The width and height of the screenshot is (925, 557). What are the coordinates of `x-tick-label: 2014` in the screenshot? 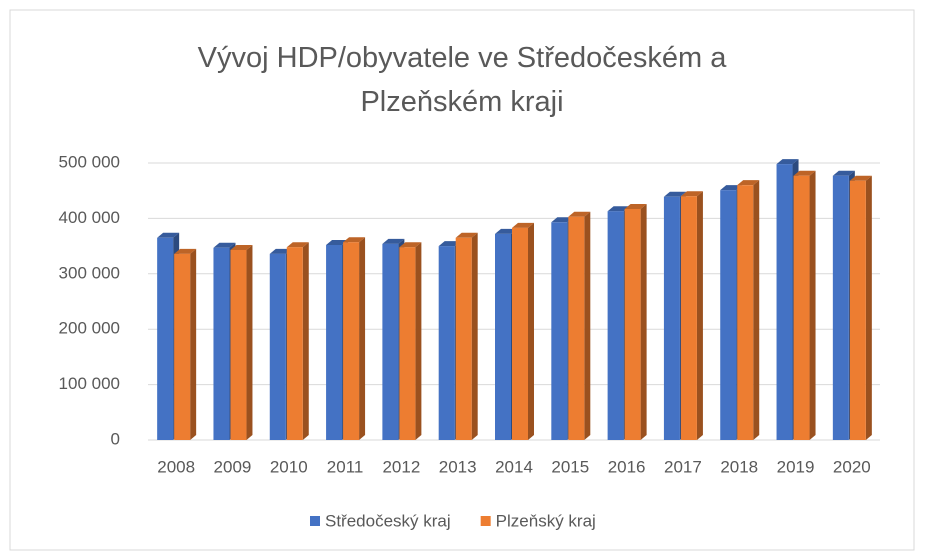 It's located at (514, 466).